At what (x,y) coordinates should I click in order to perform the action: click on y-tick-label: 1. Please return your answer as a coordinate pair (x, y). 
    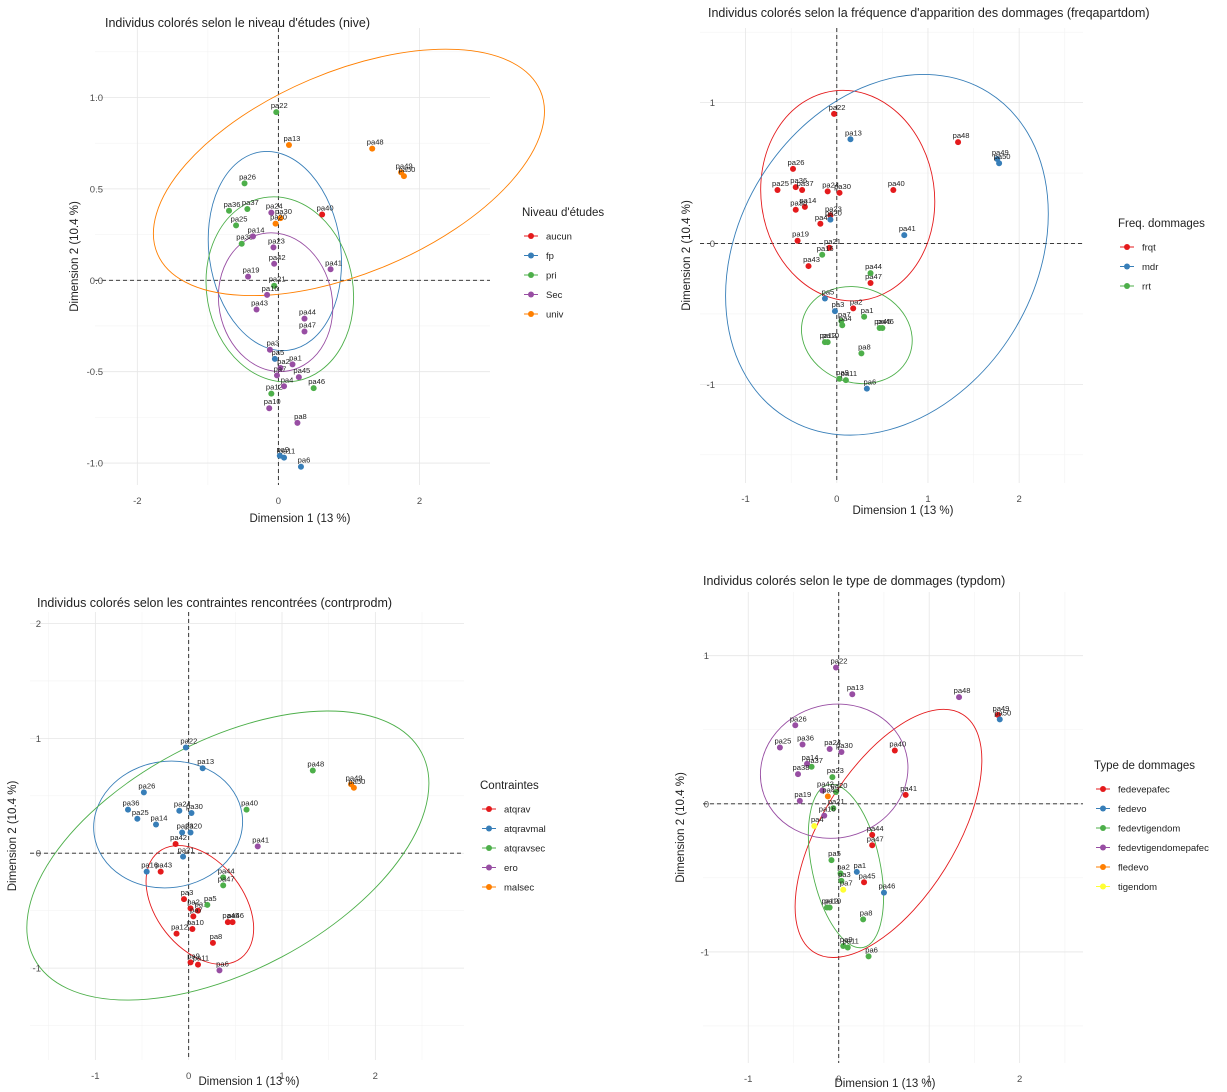
    Looking at the image, I should click on (712, 103).